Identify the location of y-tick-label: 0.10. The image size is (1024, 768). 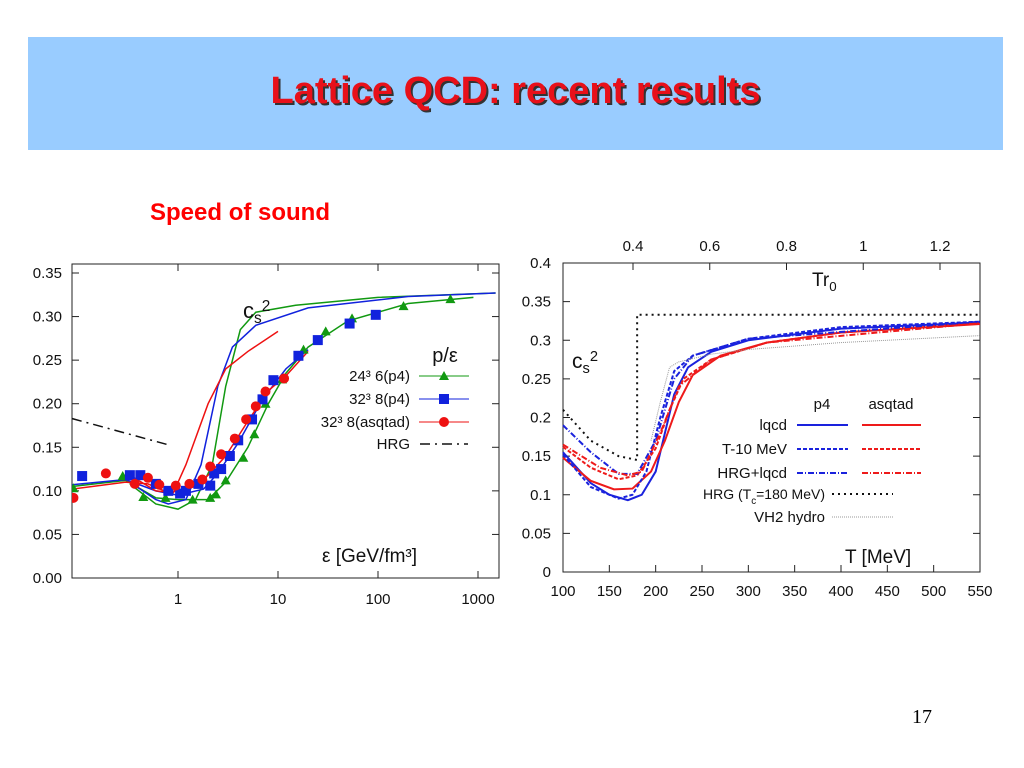
(47, 491).